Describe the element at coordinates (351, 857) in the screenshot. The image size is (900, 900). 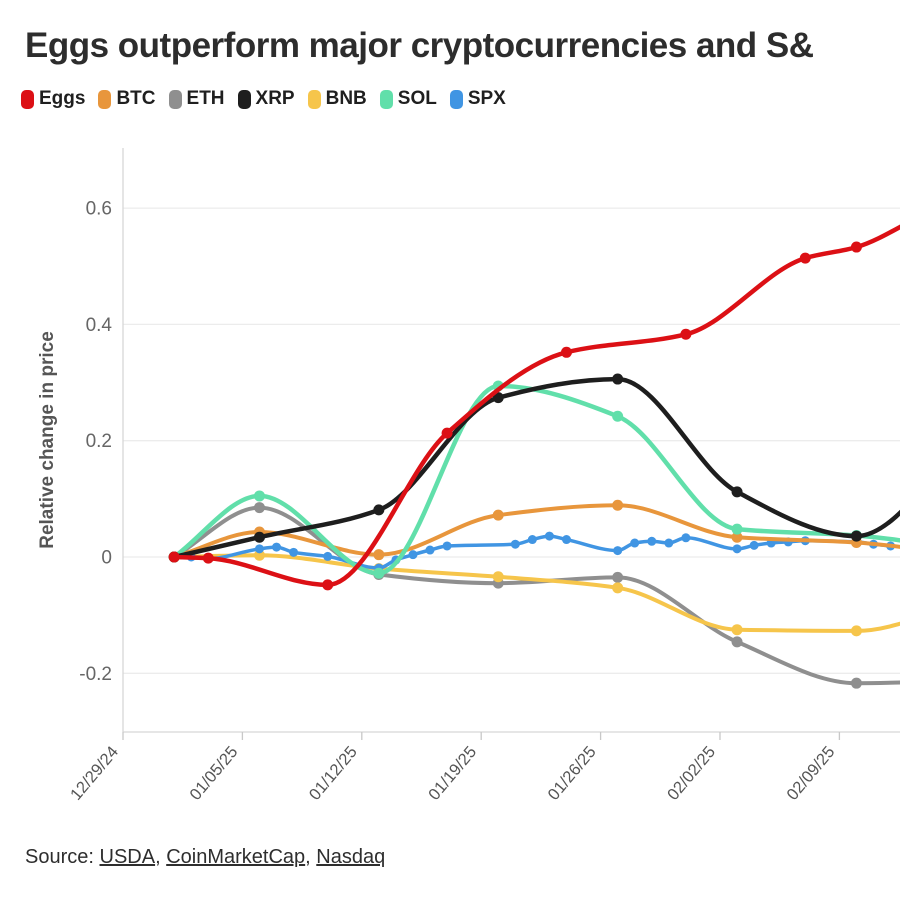
I see `source-link-nasdaq: Nasdaq` at that location.